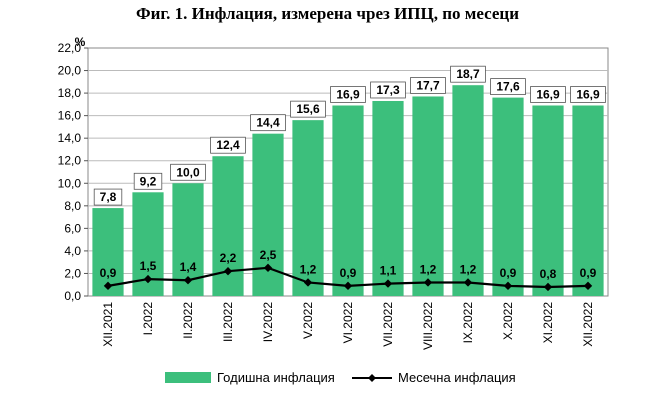 The height and width of the screenshot is (402, 655). Describe the element at coordinates (148, 266) in the screenshot. I see `line-data-label: 1,5` at that location.